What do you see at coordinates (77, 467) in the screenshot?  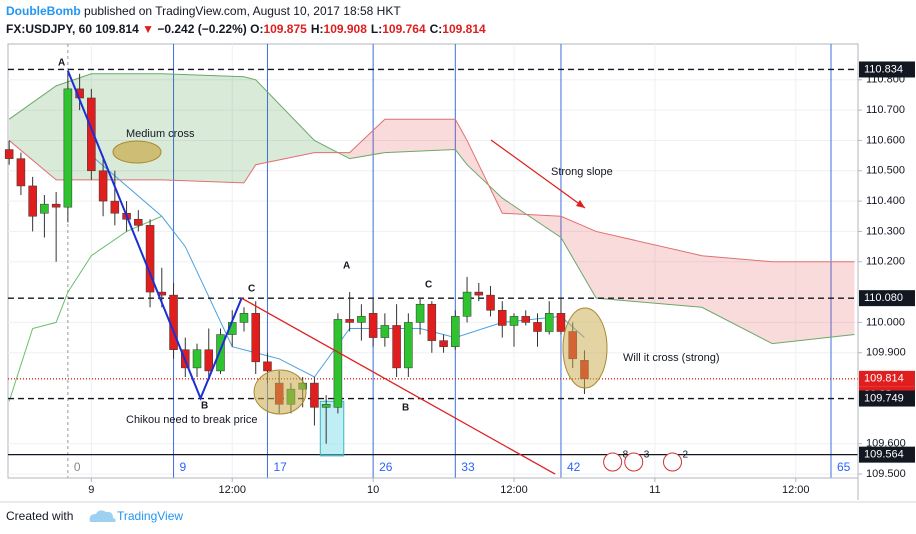 I see `bar-marker-label: 0` at bounding box center [77, 467].